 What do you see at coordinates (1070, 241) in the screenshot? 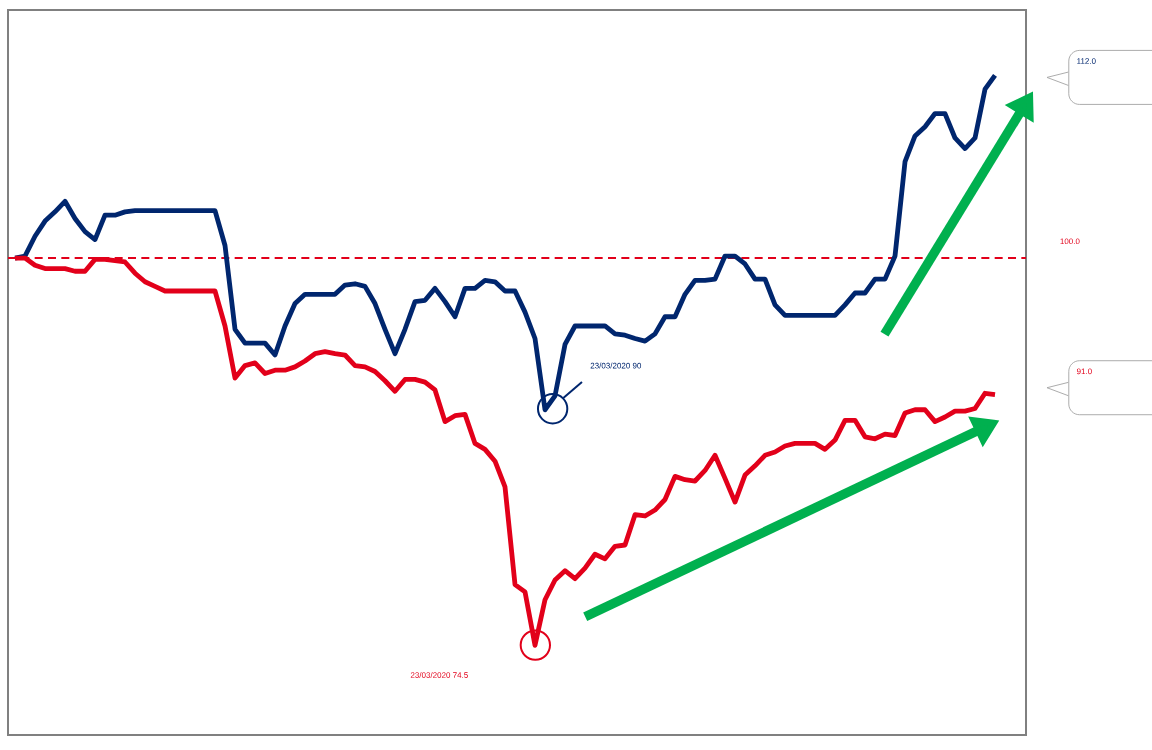
I see `text: 100.0` at bounding box center [1070, 241].